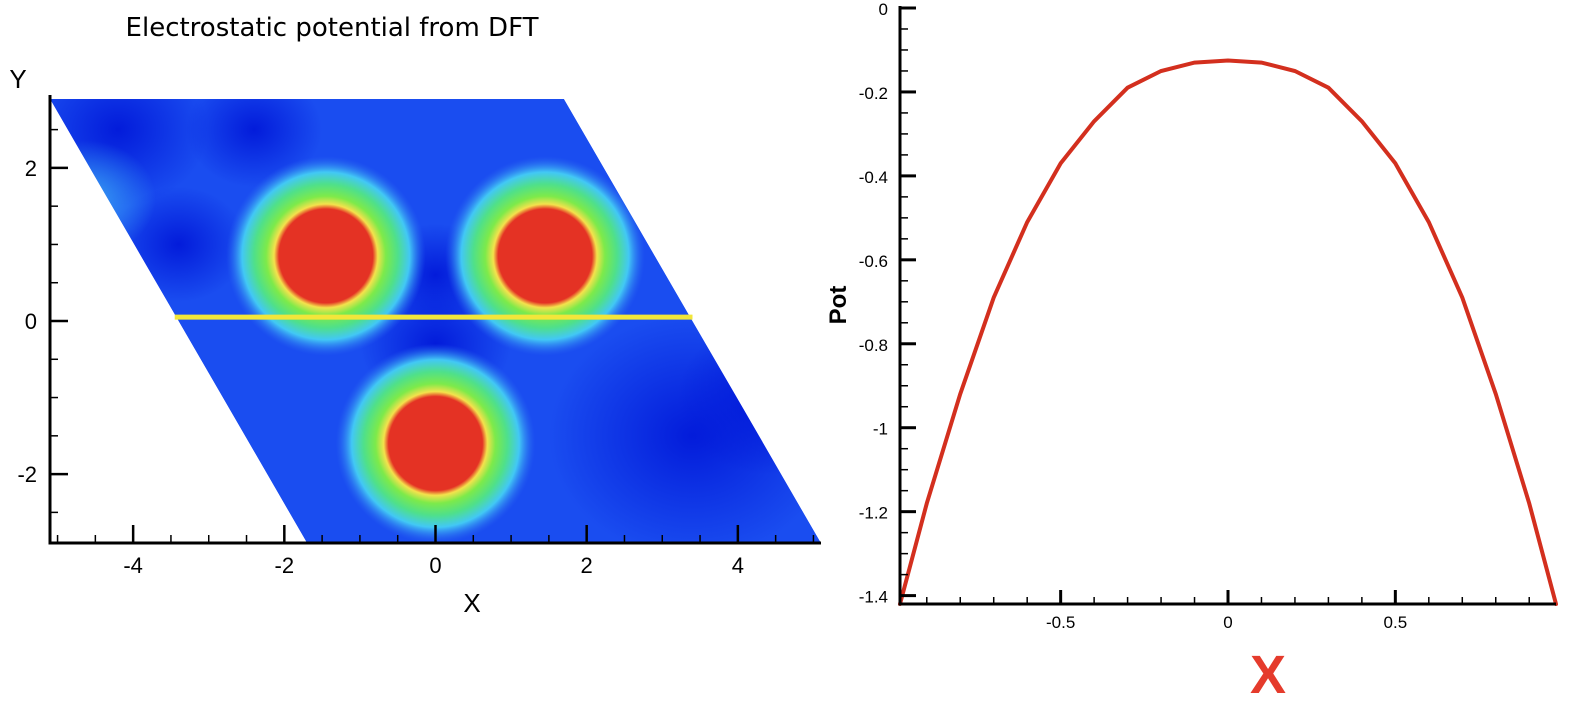 The image size is (1574, 704). Describe the element at coordinates (31, 168) in the screenshot. I see `y-tick-label: 2` at that location.